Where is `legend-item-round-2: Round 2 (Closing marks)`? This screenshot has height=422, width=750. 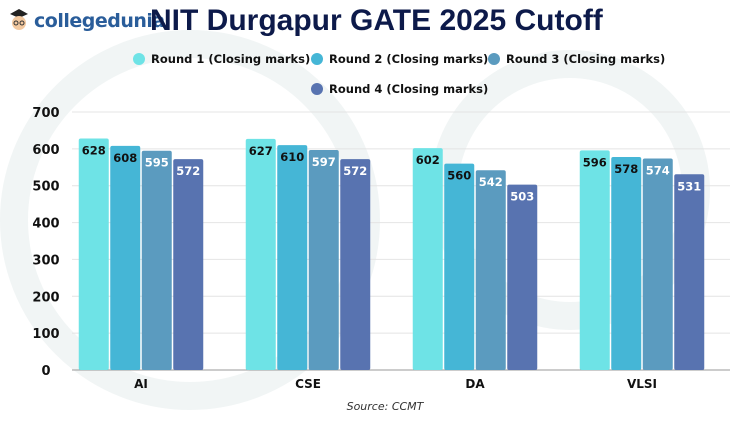 legend-item-round-2: Round 2 (Closing marks) is located at coordinates (399, 59).